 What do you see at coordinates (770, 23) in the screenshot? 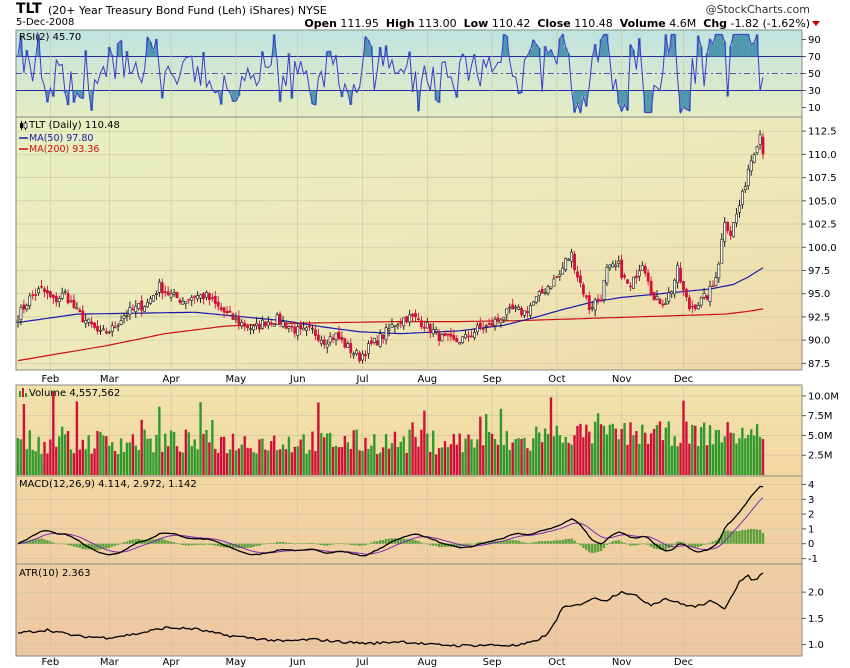
I see `change-value: -1.82 (-1.62%)` at bounding box center [770, 23].